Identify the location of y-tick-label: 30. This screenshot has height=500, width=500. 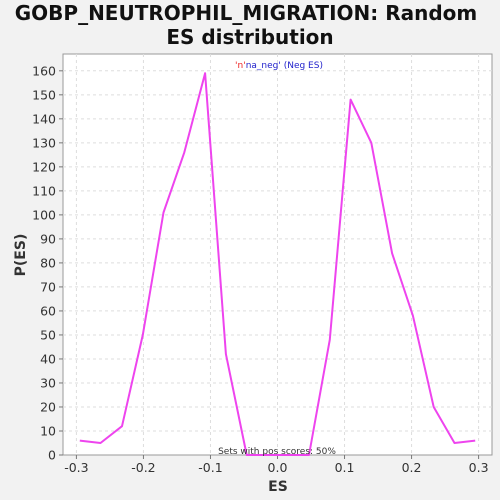
(48, 382).